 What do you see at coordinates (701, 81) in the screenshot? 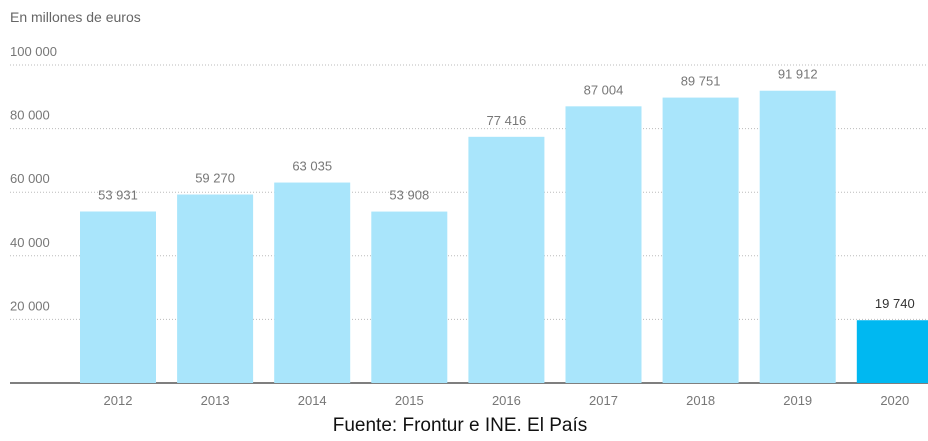
I see `value-label: 89 751` at bounding box center [701, 81].